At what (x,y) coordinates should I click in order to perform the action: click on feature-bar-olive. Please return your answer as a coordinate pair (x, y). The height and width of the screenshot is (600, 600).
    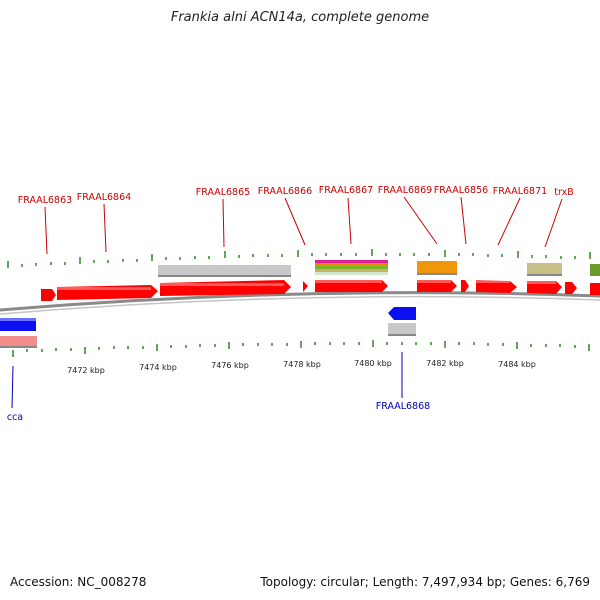
    Looking at the image, I should click on (595, 270).